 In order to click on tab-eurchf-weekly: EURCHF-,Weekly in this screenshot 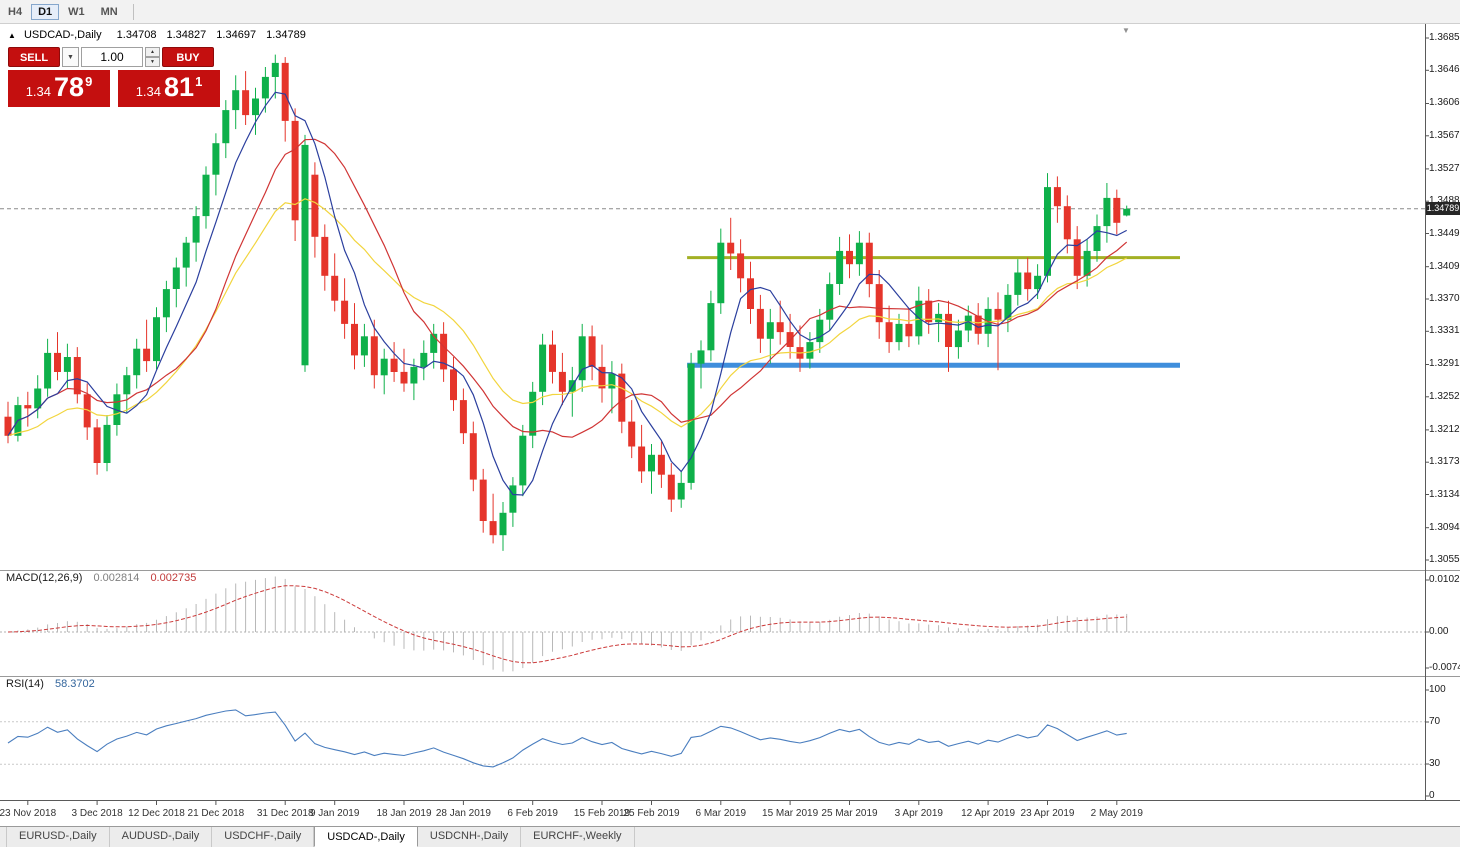, I will do `click(578, 837)`.